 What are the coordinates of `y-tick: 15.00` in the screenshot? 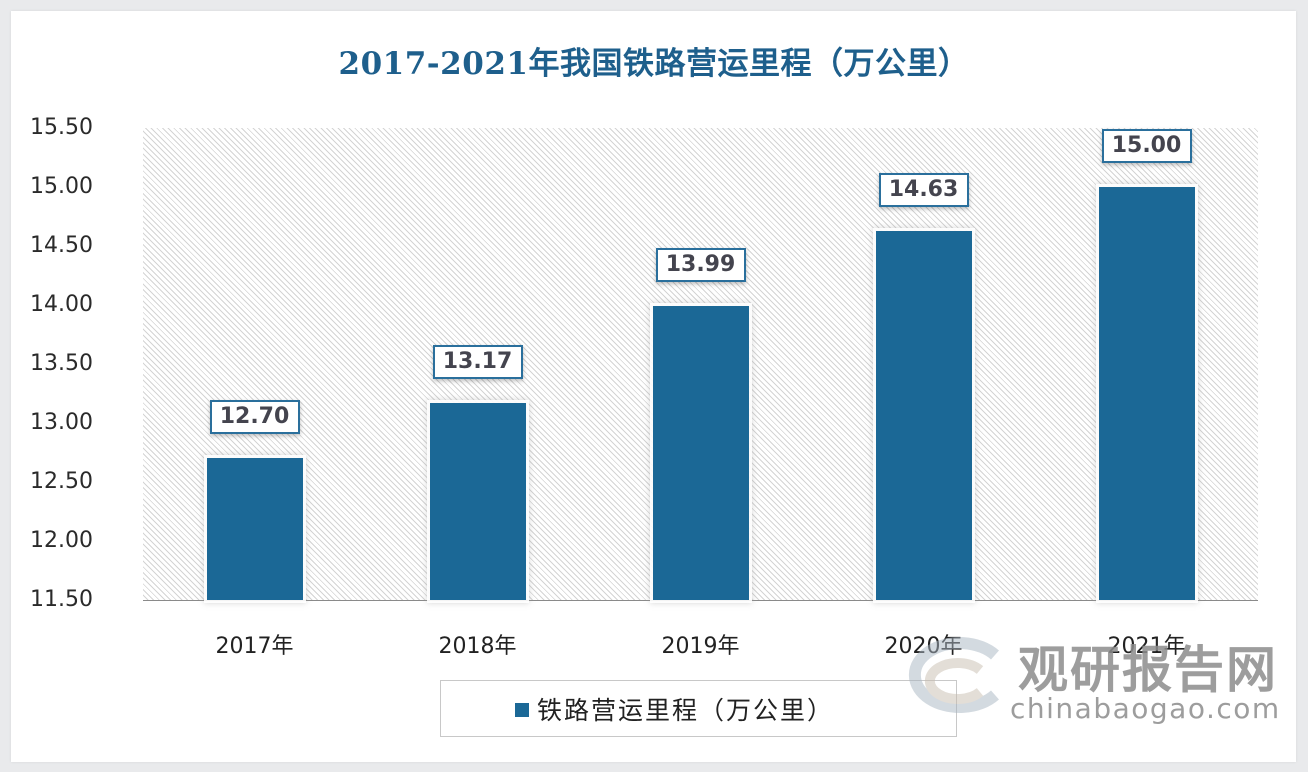 It's located at (61, 186).